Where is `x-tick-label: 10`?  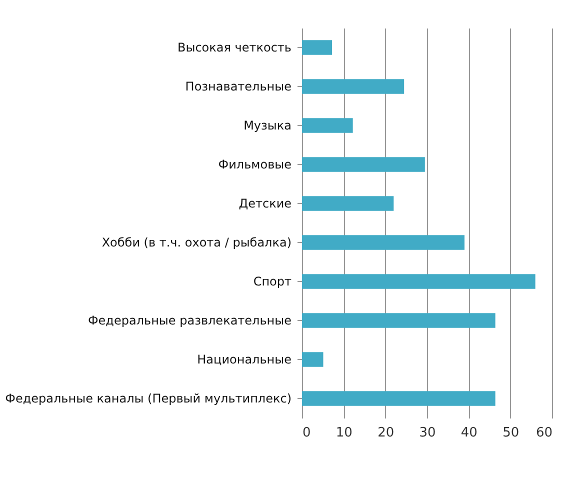
x-tick-label: 10 is located at coordinates (344, 433).